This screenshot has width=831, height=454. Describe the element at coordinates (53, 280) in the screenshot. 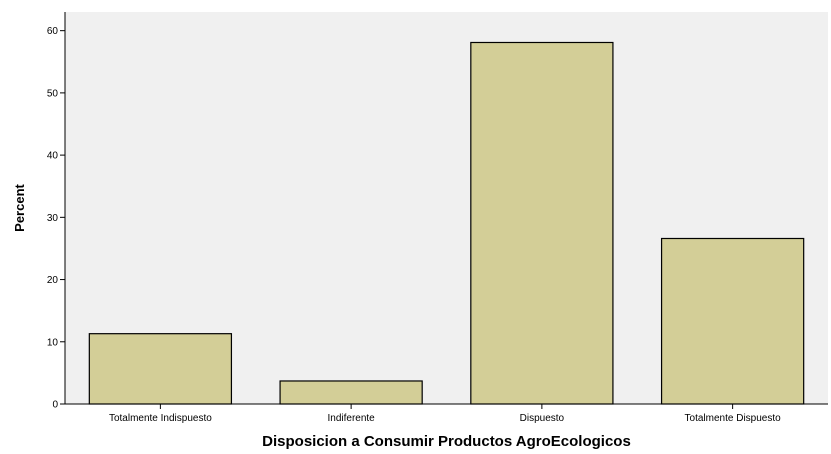

I see `y-tick-label: 20` at that location.